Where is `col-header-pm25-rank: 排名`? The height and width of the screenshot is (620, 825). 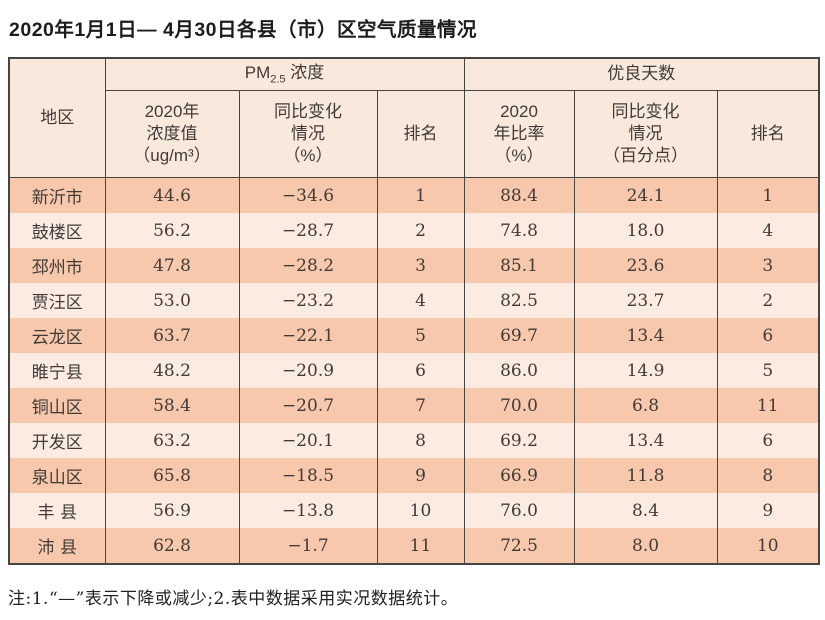
col-header-pm25-rank: 排名 is located at coordinates (420, 134).